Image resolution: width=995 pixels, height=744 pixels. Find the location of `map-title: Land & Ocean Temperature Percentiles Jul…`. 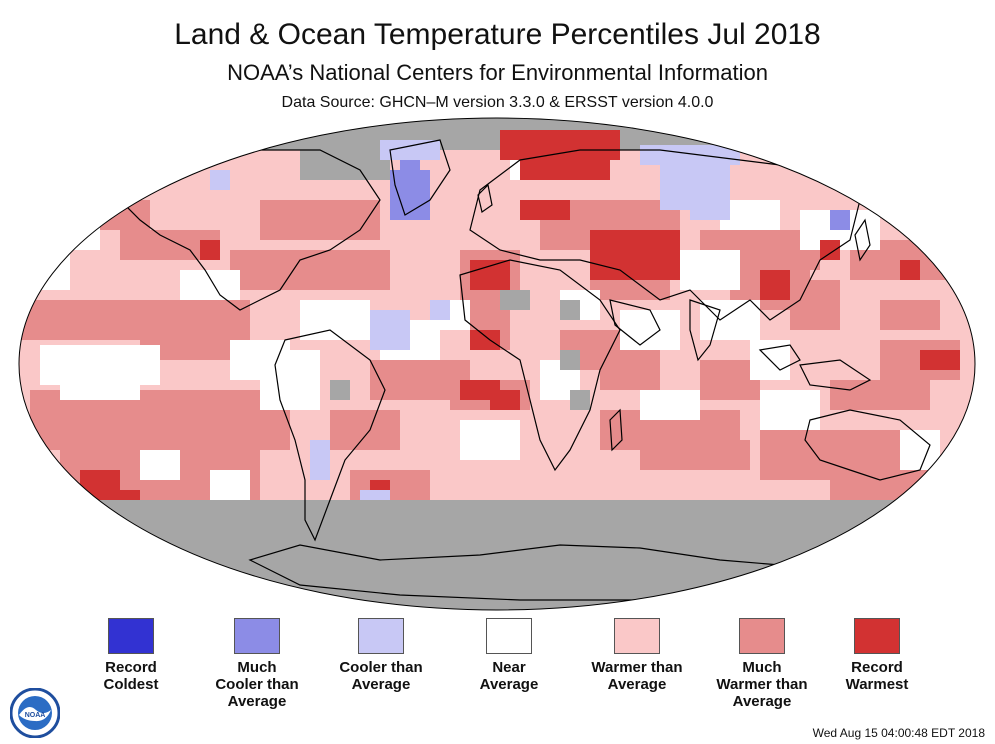

map-title: Land & Ocean Temperature Percentiles Jul… is located at coordinates (497, 34).